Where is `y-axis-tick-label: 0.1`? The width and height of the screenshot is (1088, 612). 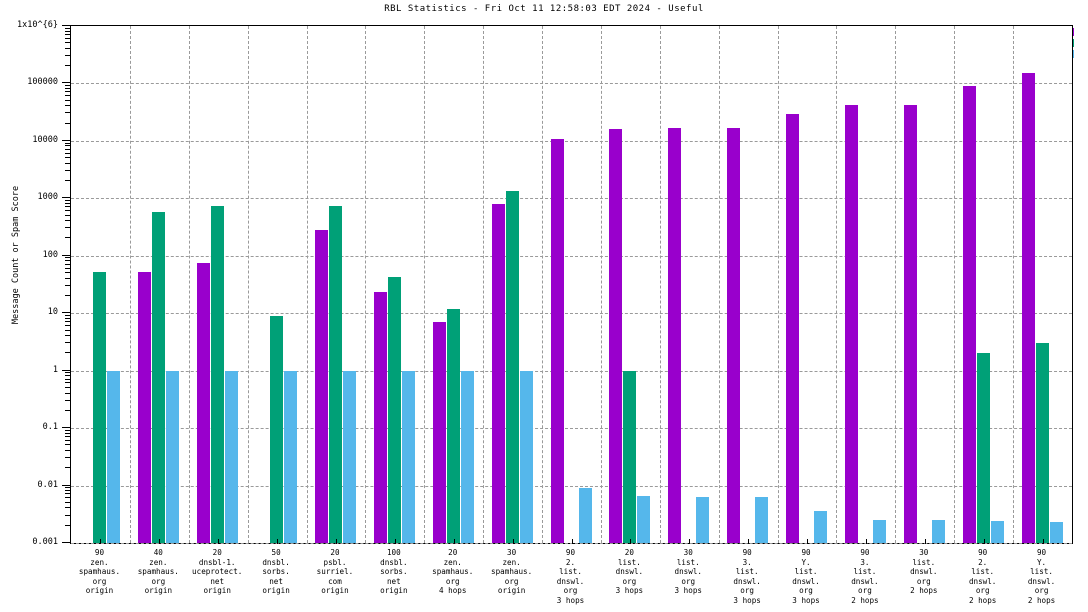
y-axis-tick-label: 0.1 is located at coordinates (50, 427).